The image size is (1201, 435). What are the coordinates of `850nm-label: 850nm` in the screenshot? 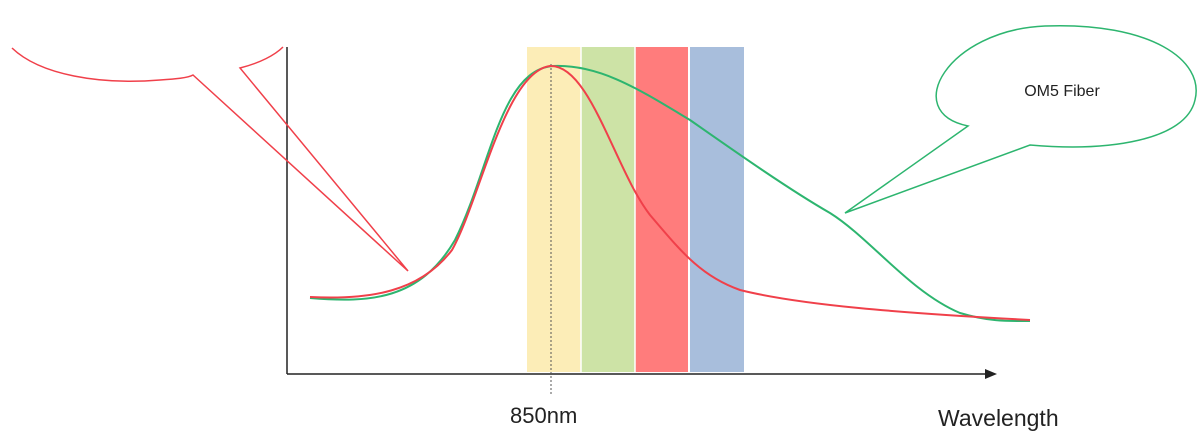 It's located at (543, 415).